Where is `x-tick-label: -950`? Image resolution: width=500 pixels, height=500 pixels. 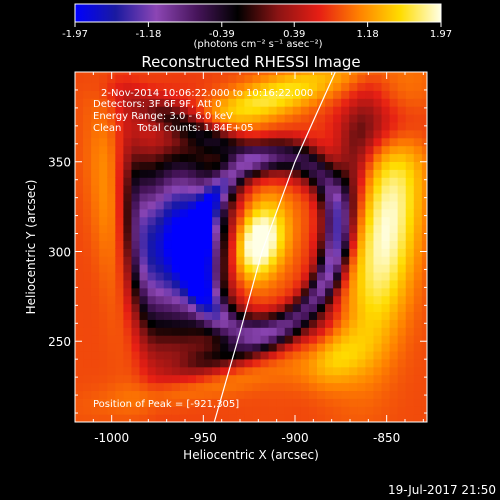 x-tick-label: -950 is located at coordinates (203, 438).